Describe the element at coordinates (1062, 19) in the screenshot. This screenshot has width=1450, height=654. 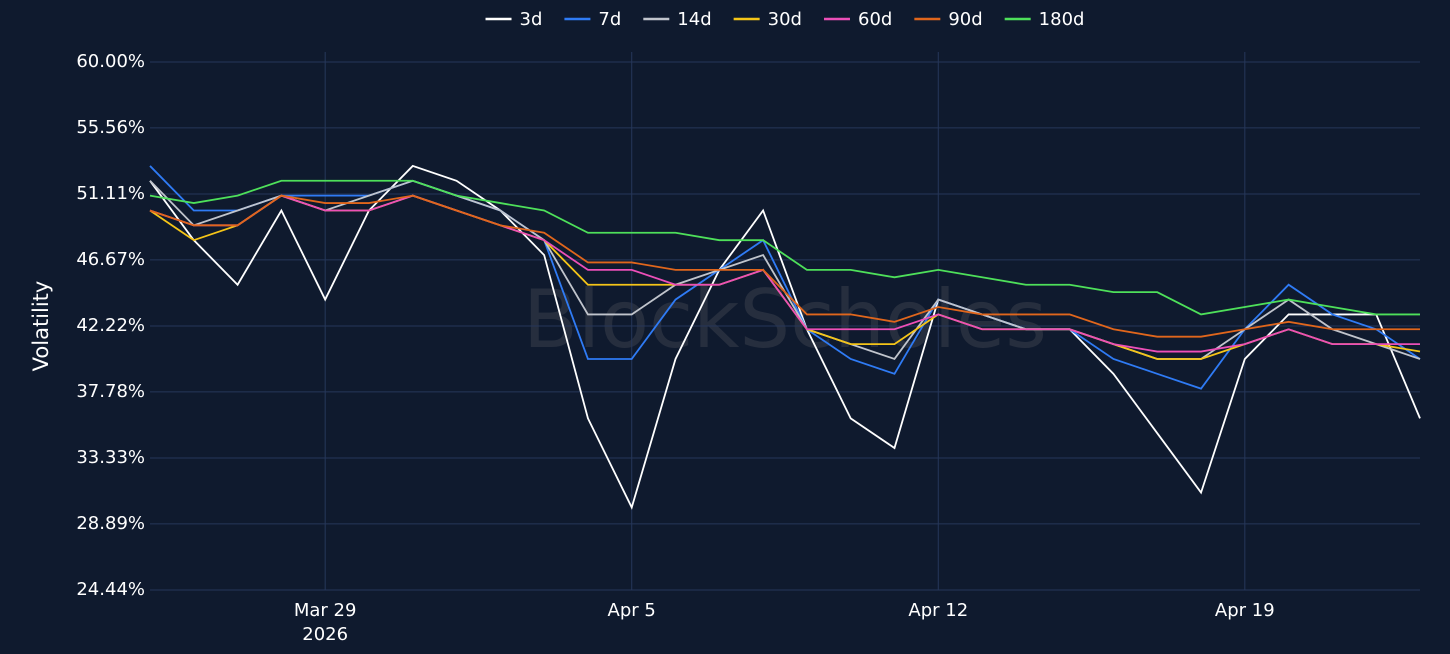
I see `legend-label: 180d` at that location.